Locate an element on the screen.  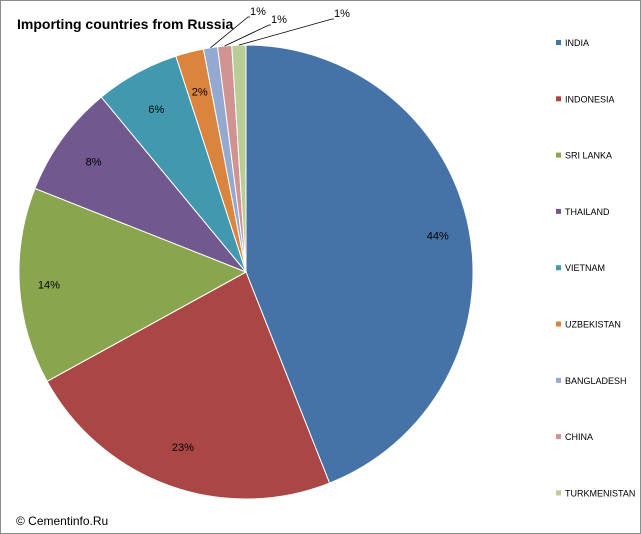
slice-label-china: 1% is located at coordinates (279, 20).